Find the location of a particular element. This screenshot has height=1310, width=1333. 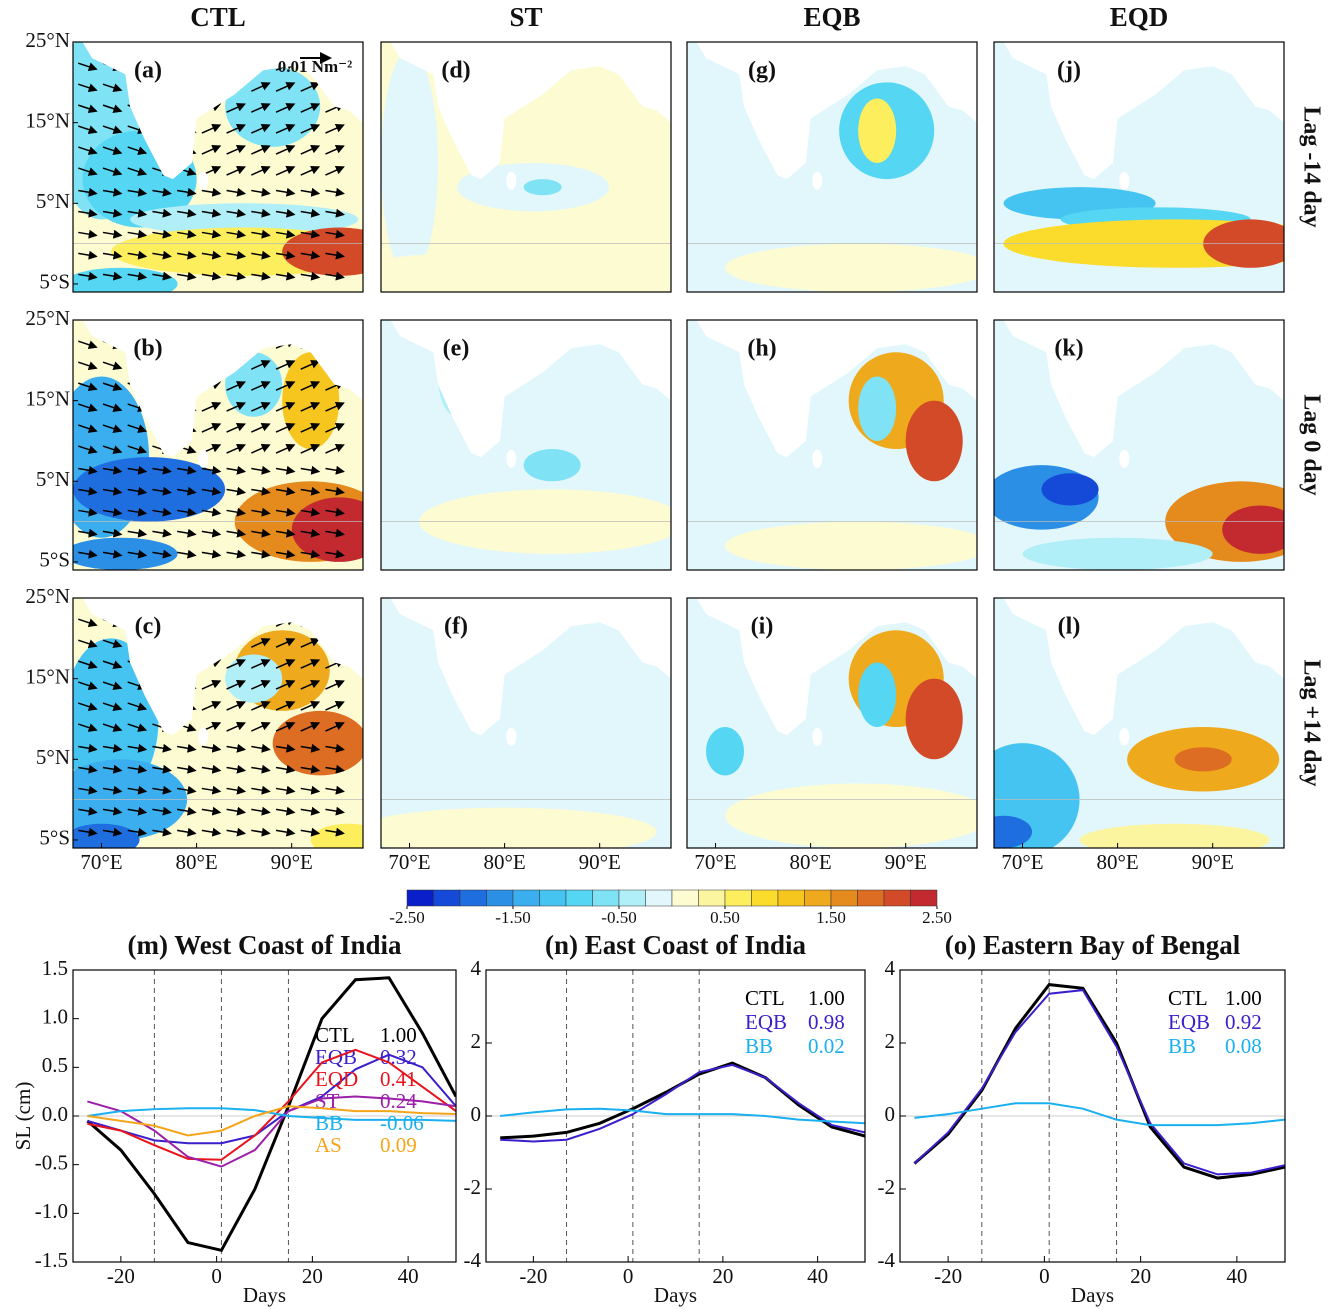

colorbar-swatch is located at coordinates (738, 898).